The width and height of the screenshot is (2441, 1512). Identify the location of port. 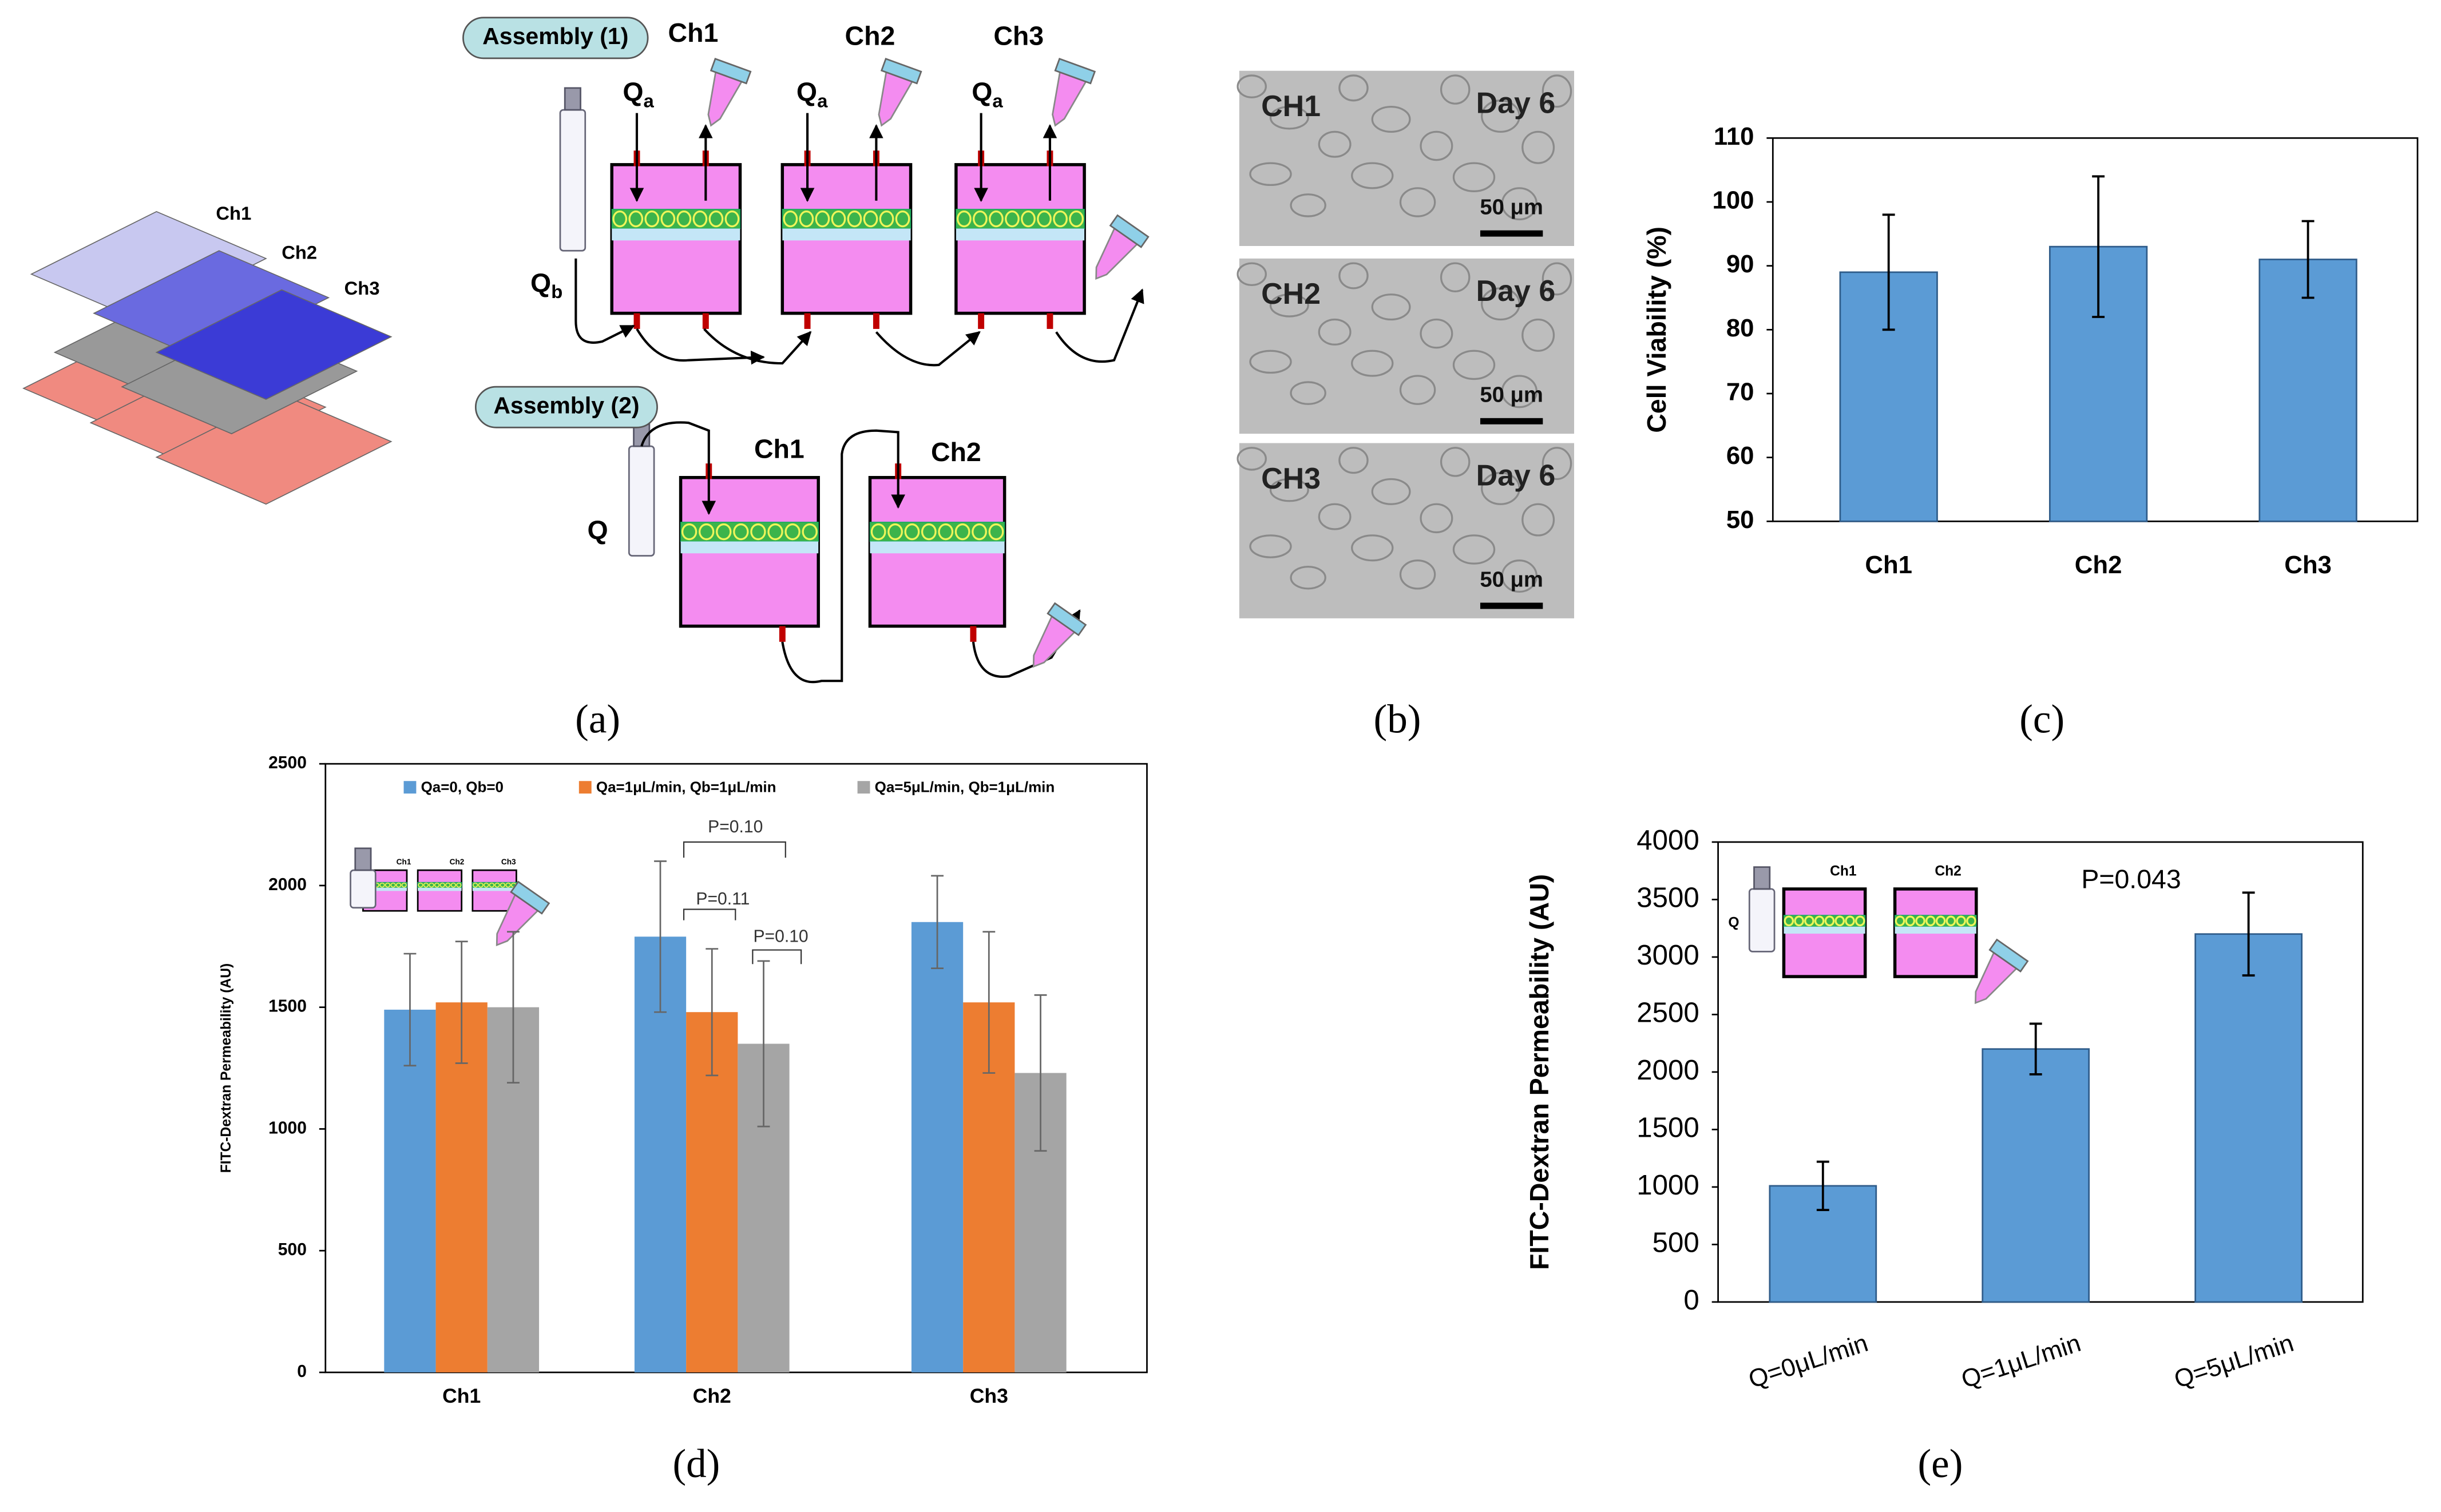
(706, 321).